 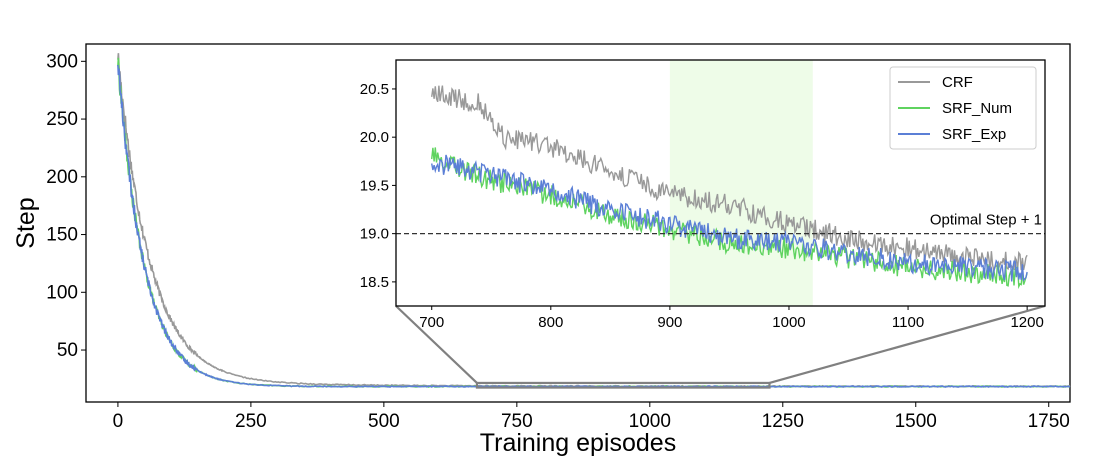 I want to click on x-tick-label: 750, so click(x=517, y=421).